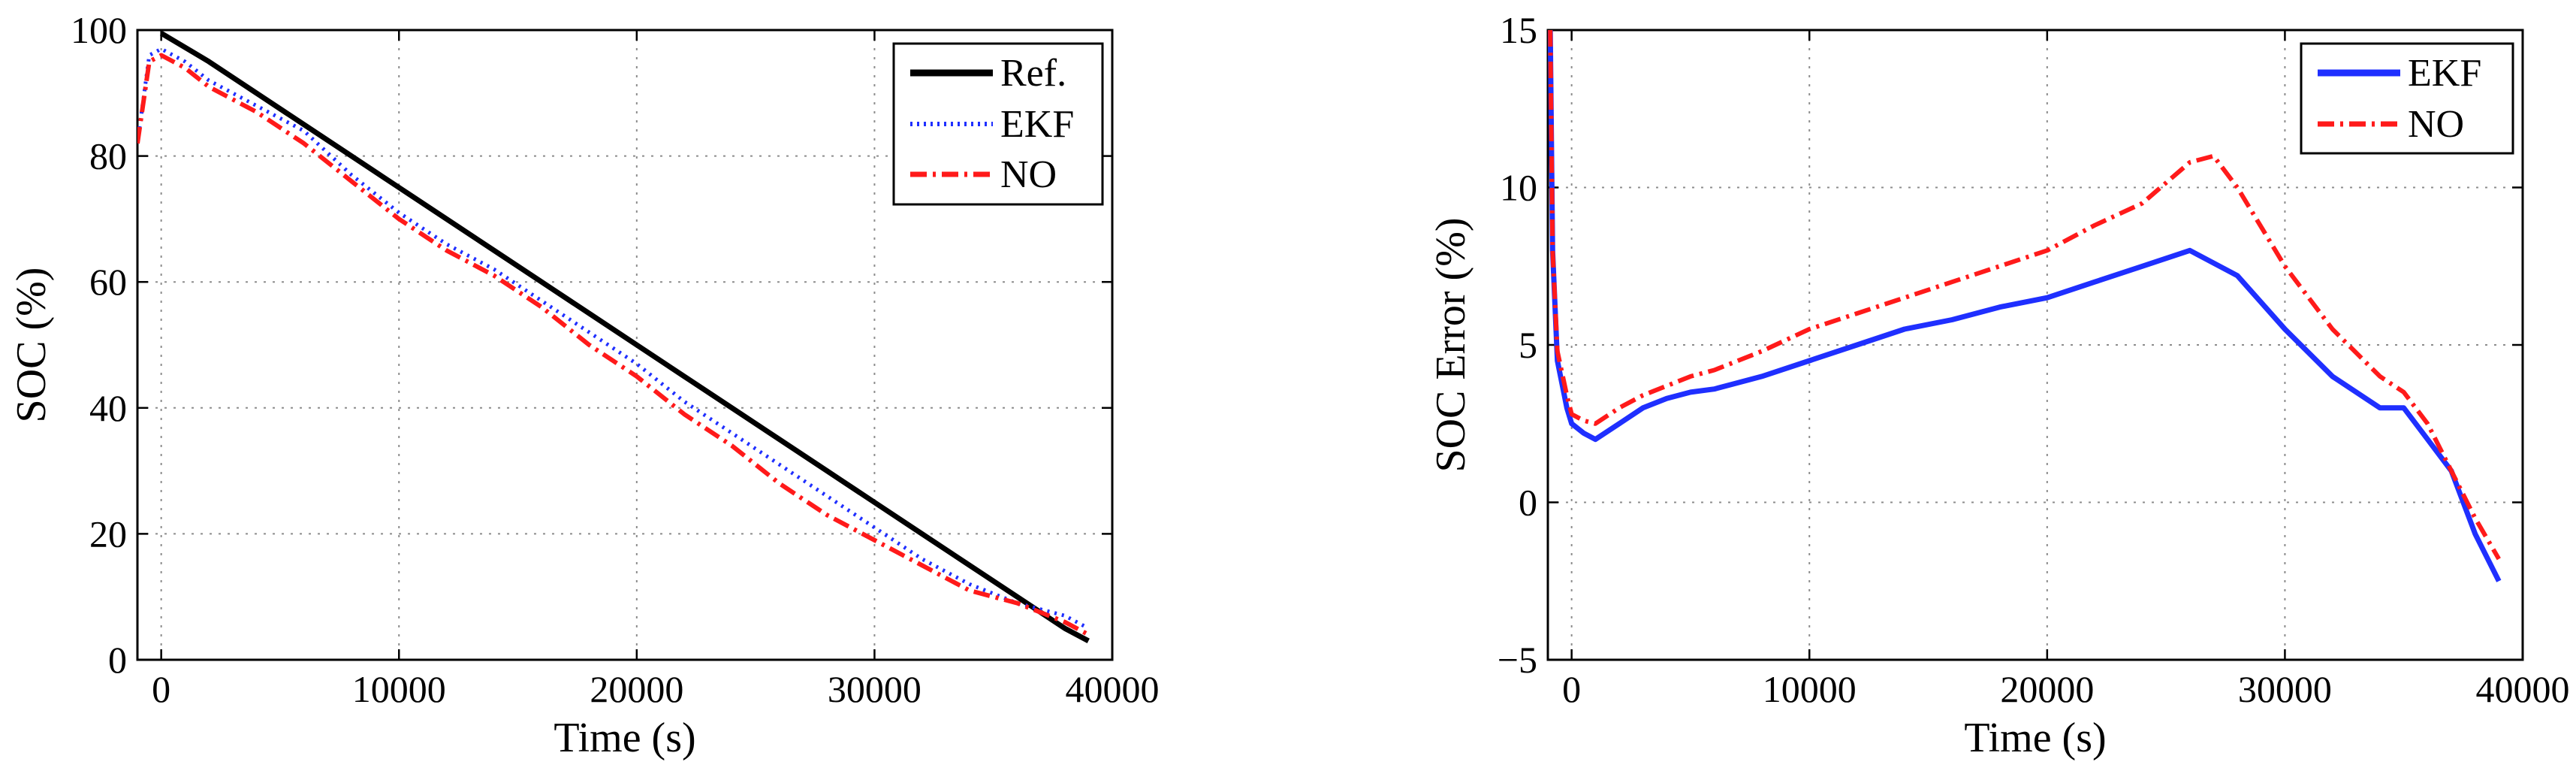 The width and height of the screenshot is (2576, 774). Describe the element at coordinates (875, 689) in the screenshot. I see `soc-x-tick-label: 30000` at that location.